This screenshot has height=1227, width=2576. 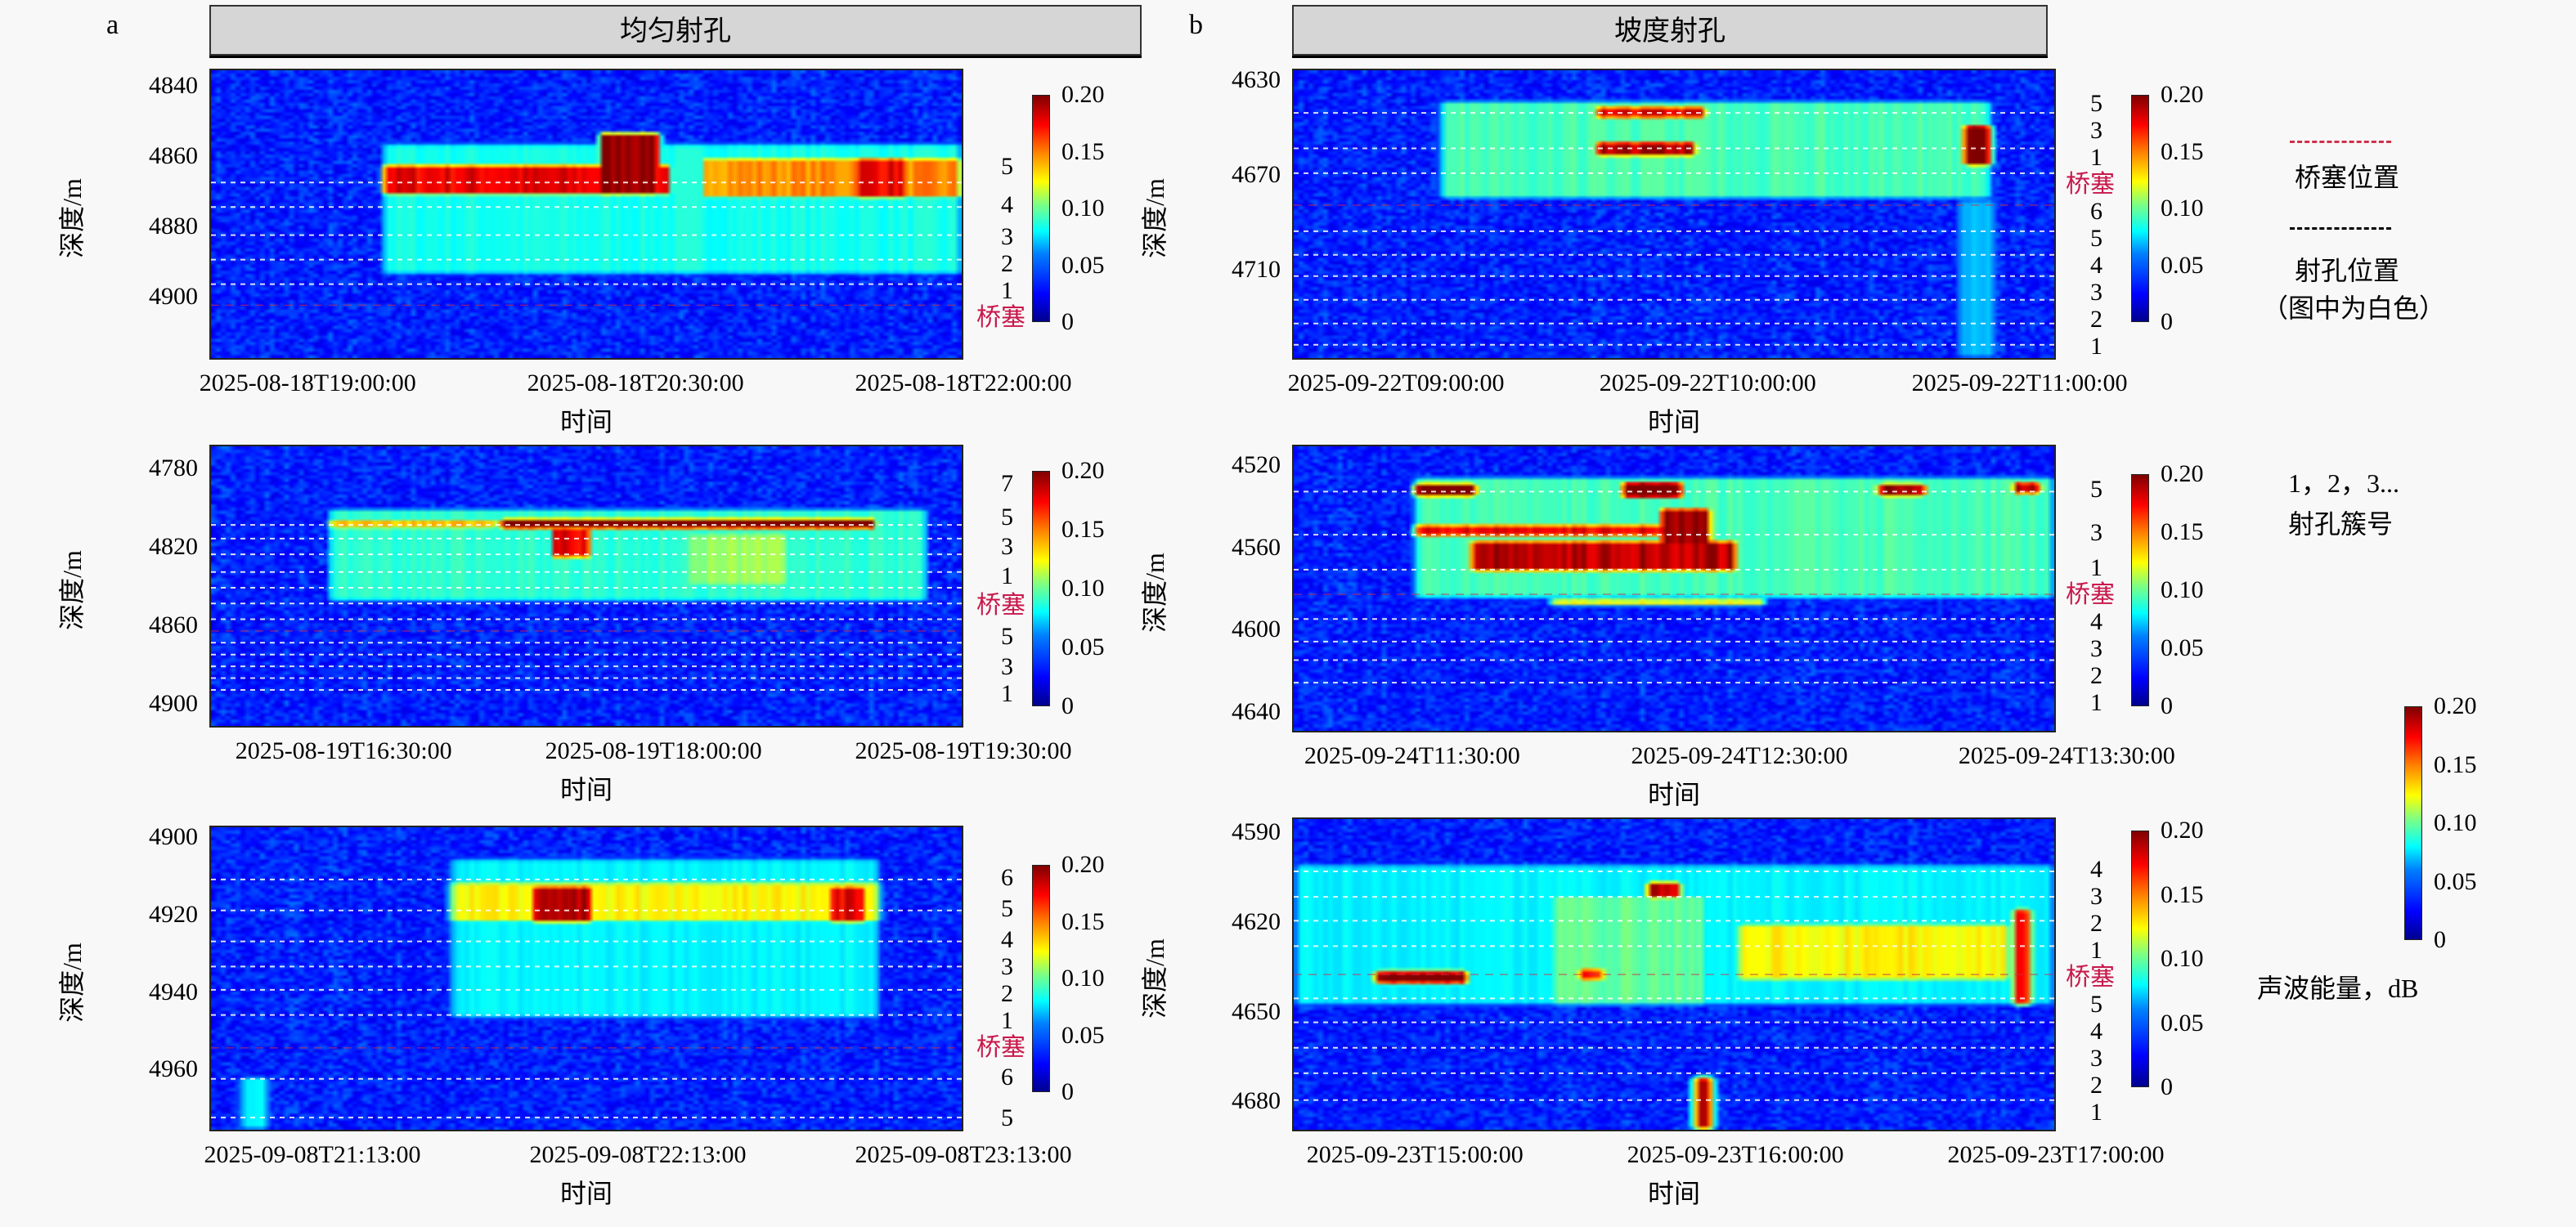 What do you see at coordinates (1007, 484) in the screenshot?
I see `cluster-number-label: 7` at bounding box center [1007, 484].